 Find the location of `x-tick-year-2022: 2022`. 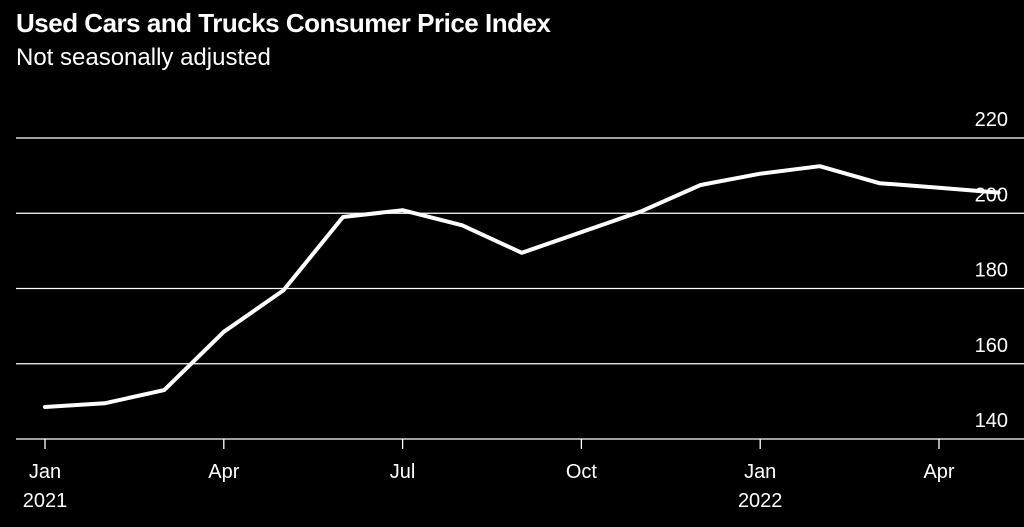

x-tick-year-2022: 2022 is located at coordinates (760, 501).